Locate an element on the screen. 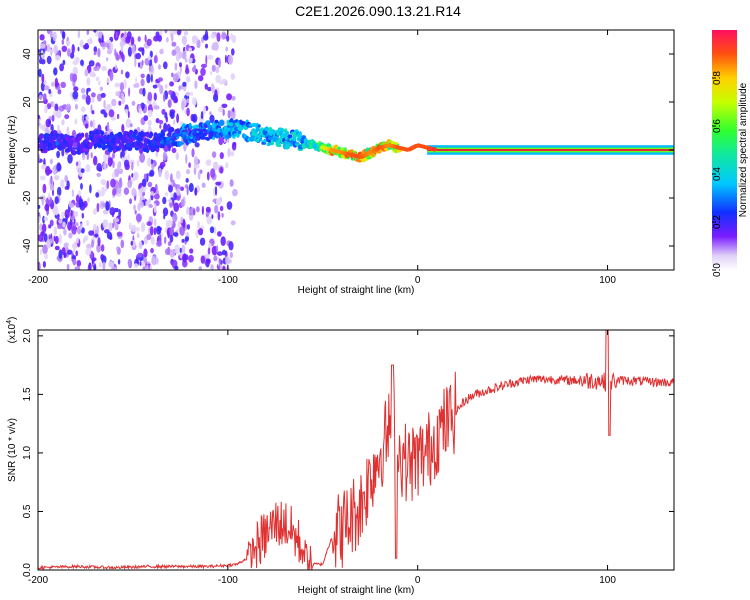 The height and width of the screenshot is (600, 750). y-tick-label: 20 is located at coordinates (27, 102).